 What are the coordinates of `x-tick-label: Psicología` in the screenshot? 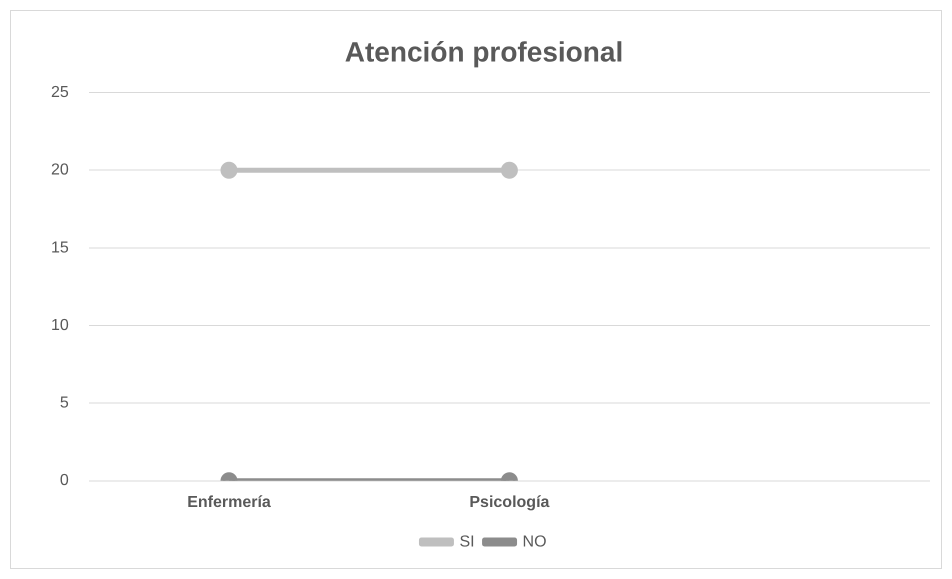 It's located at (509, 502).